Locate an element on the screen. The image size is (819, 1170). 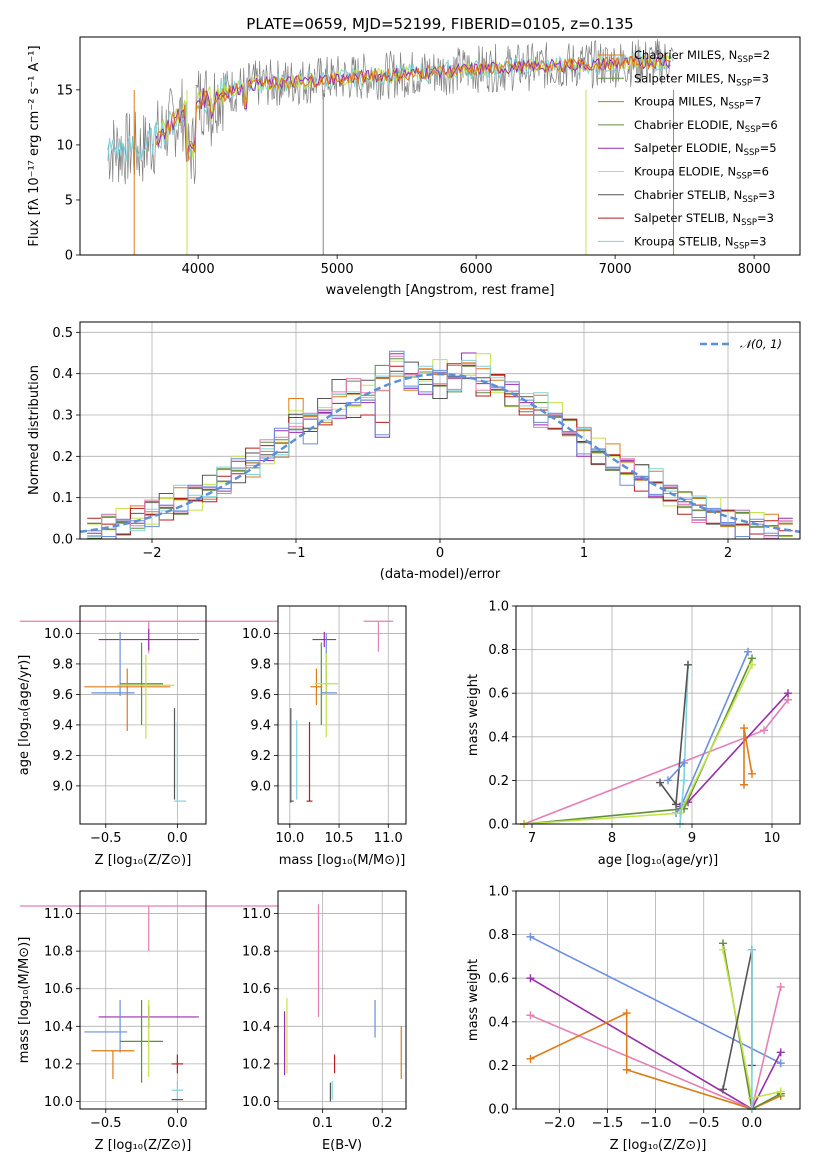
age-z-ytick-label: 9.0 is located at coordinates (62, 786).